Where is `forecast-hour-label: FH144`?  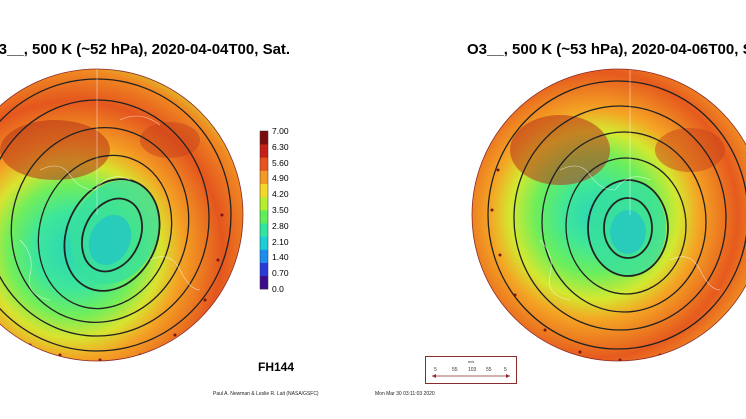 forecast-hour-label: FH144 is located at coordinates (276, 367).